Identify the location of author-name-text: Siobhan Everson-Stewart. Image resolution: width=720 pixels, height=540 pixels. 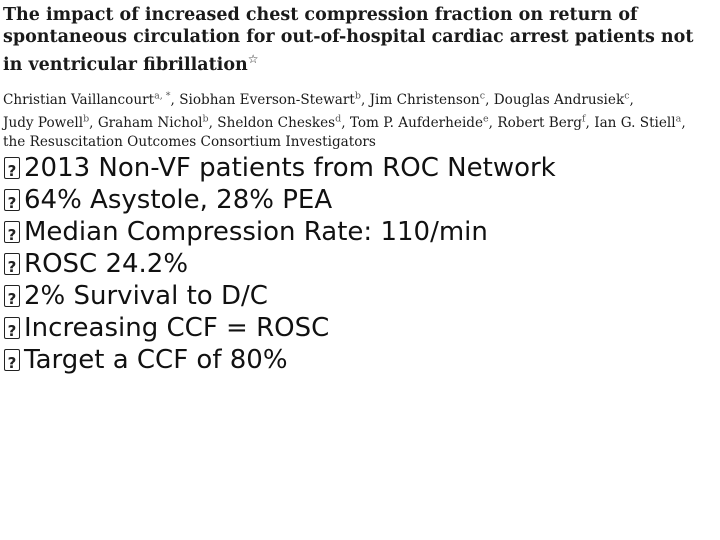
(267, 99).